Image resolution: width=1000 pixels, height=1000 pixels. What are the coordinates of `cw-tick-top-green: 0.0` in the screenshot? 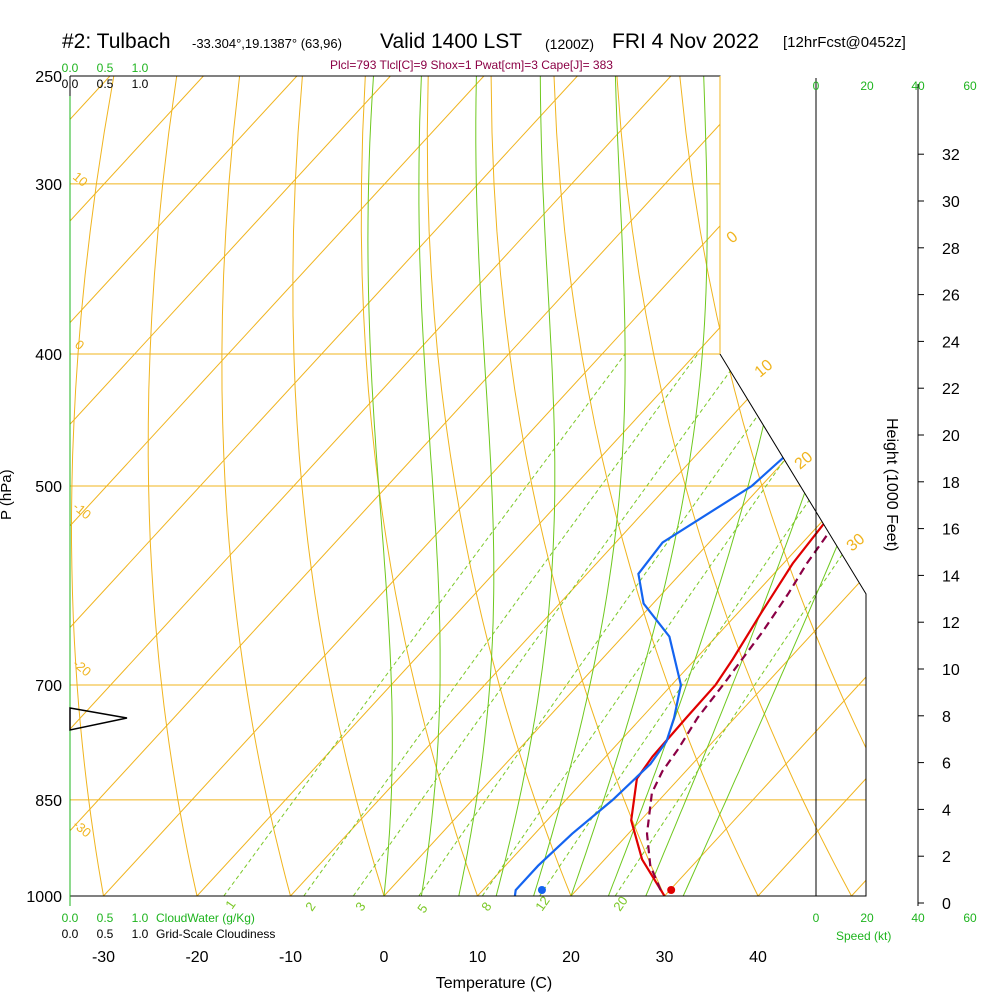 It's located at (70, 68).